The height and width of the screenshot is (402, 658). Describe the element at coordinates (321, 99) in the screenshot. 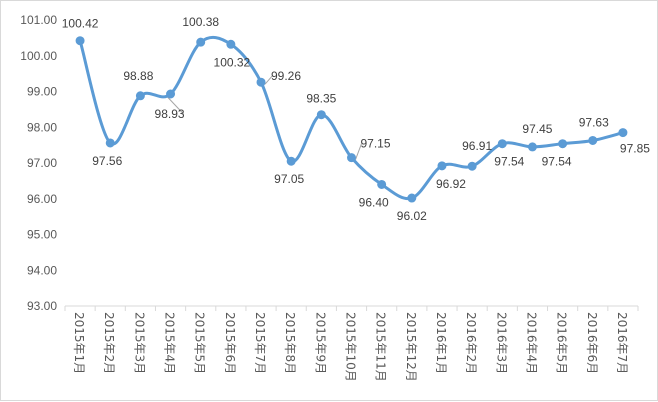

I see `data-label: 98.35` at that location.